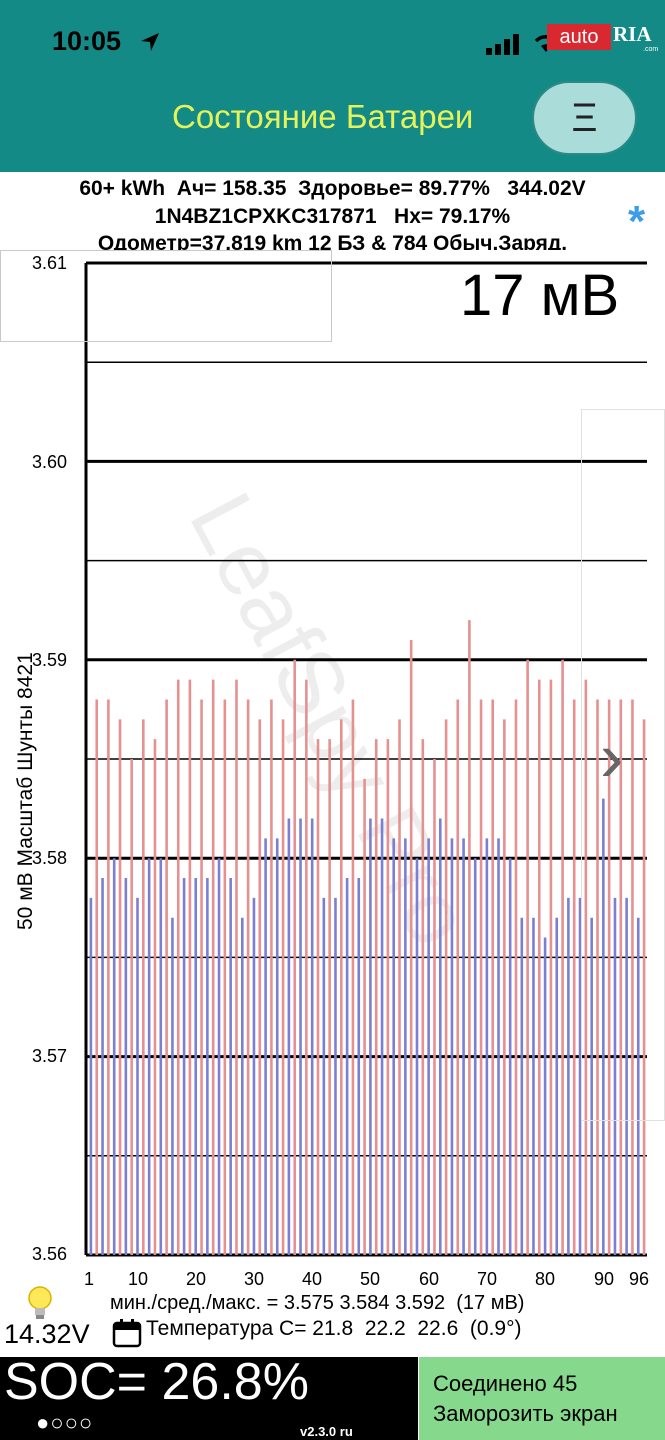  What do you see at coordinates (127, 1333) in the screenshot?
I see `calendar-icon` at bounding box center [127, 1333].